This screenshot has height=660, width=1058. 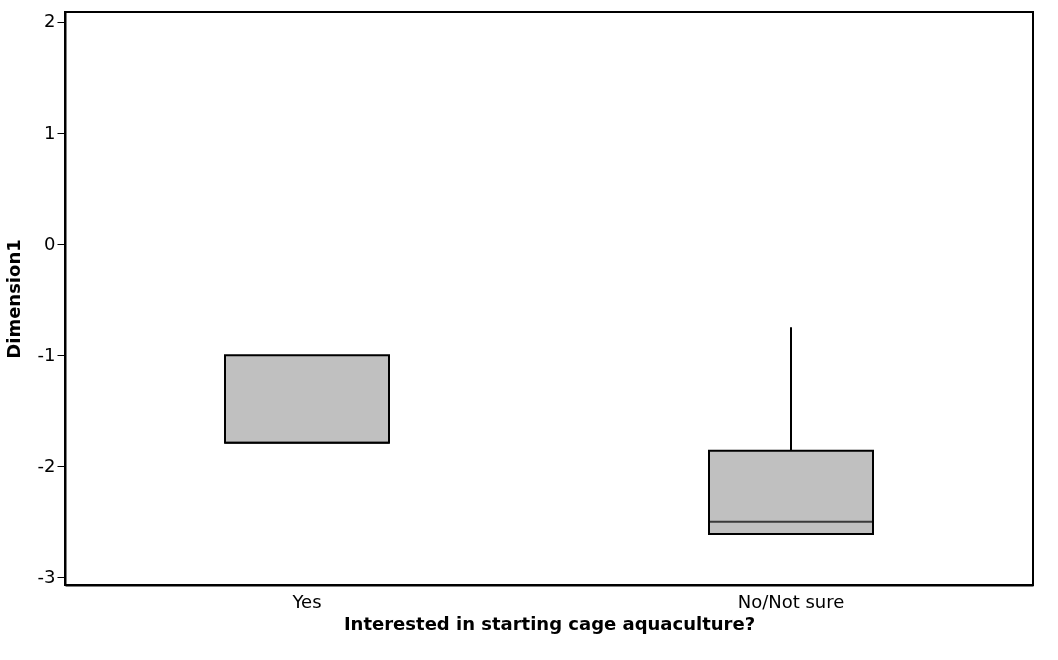 I want to click on y-axis-title: Dimension1, so click(x=13, y=299).